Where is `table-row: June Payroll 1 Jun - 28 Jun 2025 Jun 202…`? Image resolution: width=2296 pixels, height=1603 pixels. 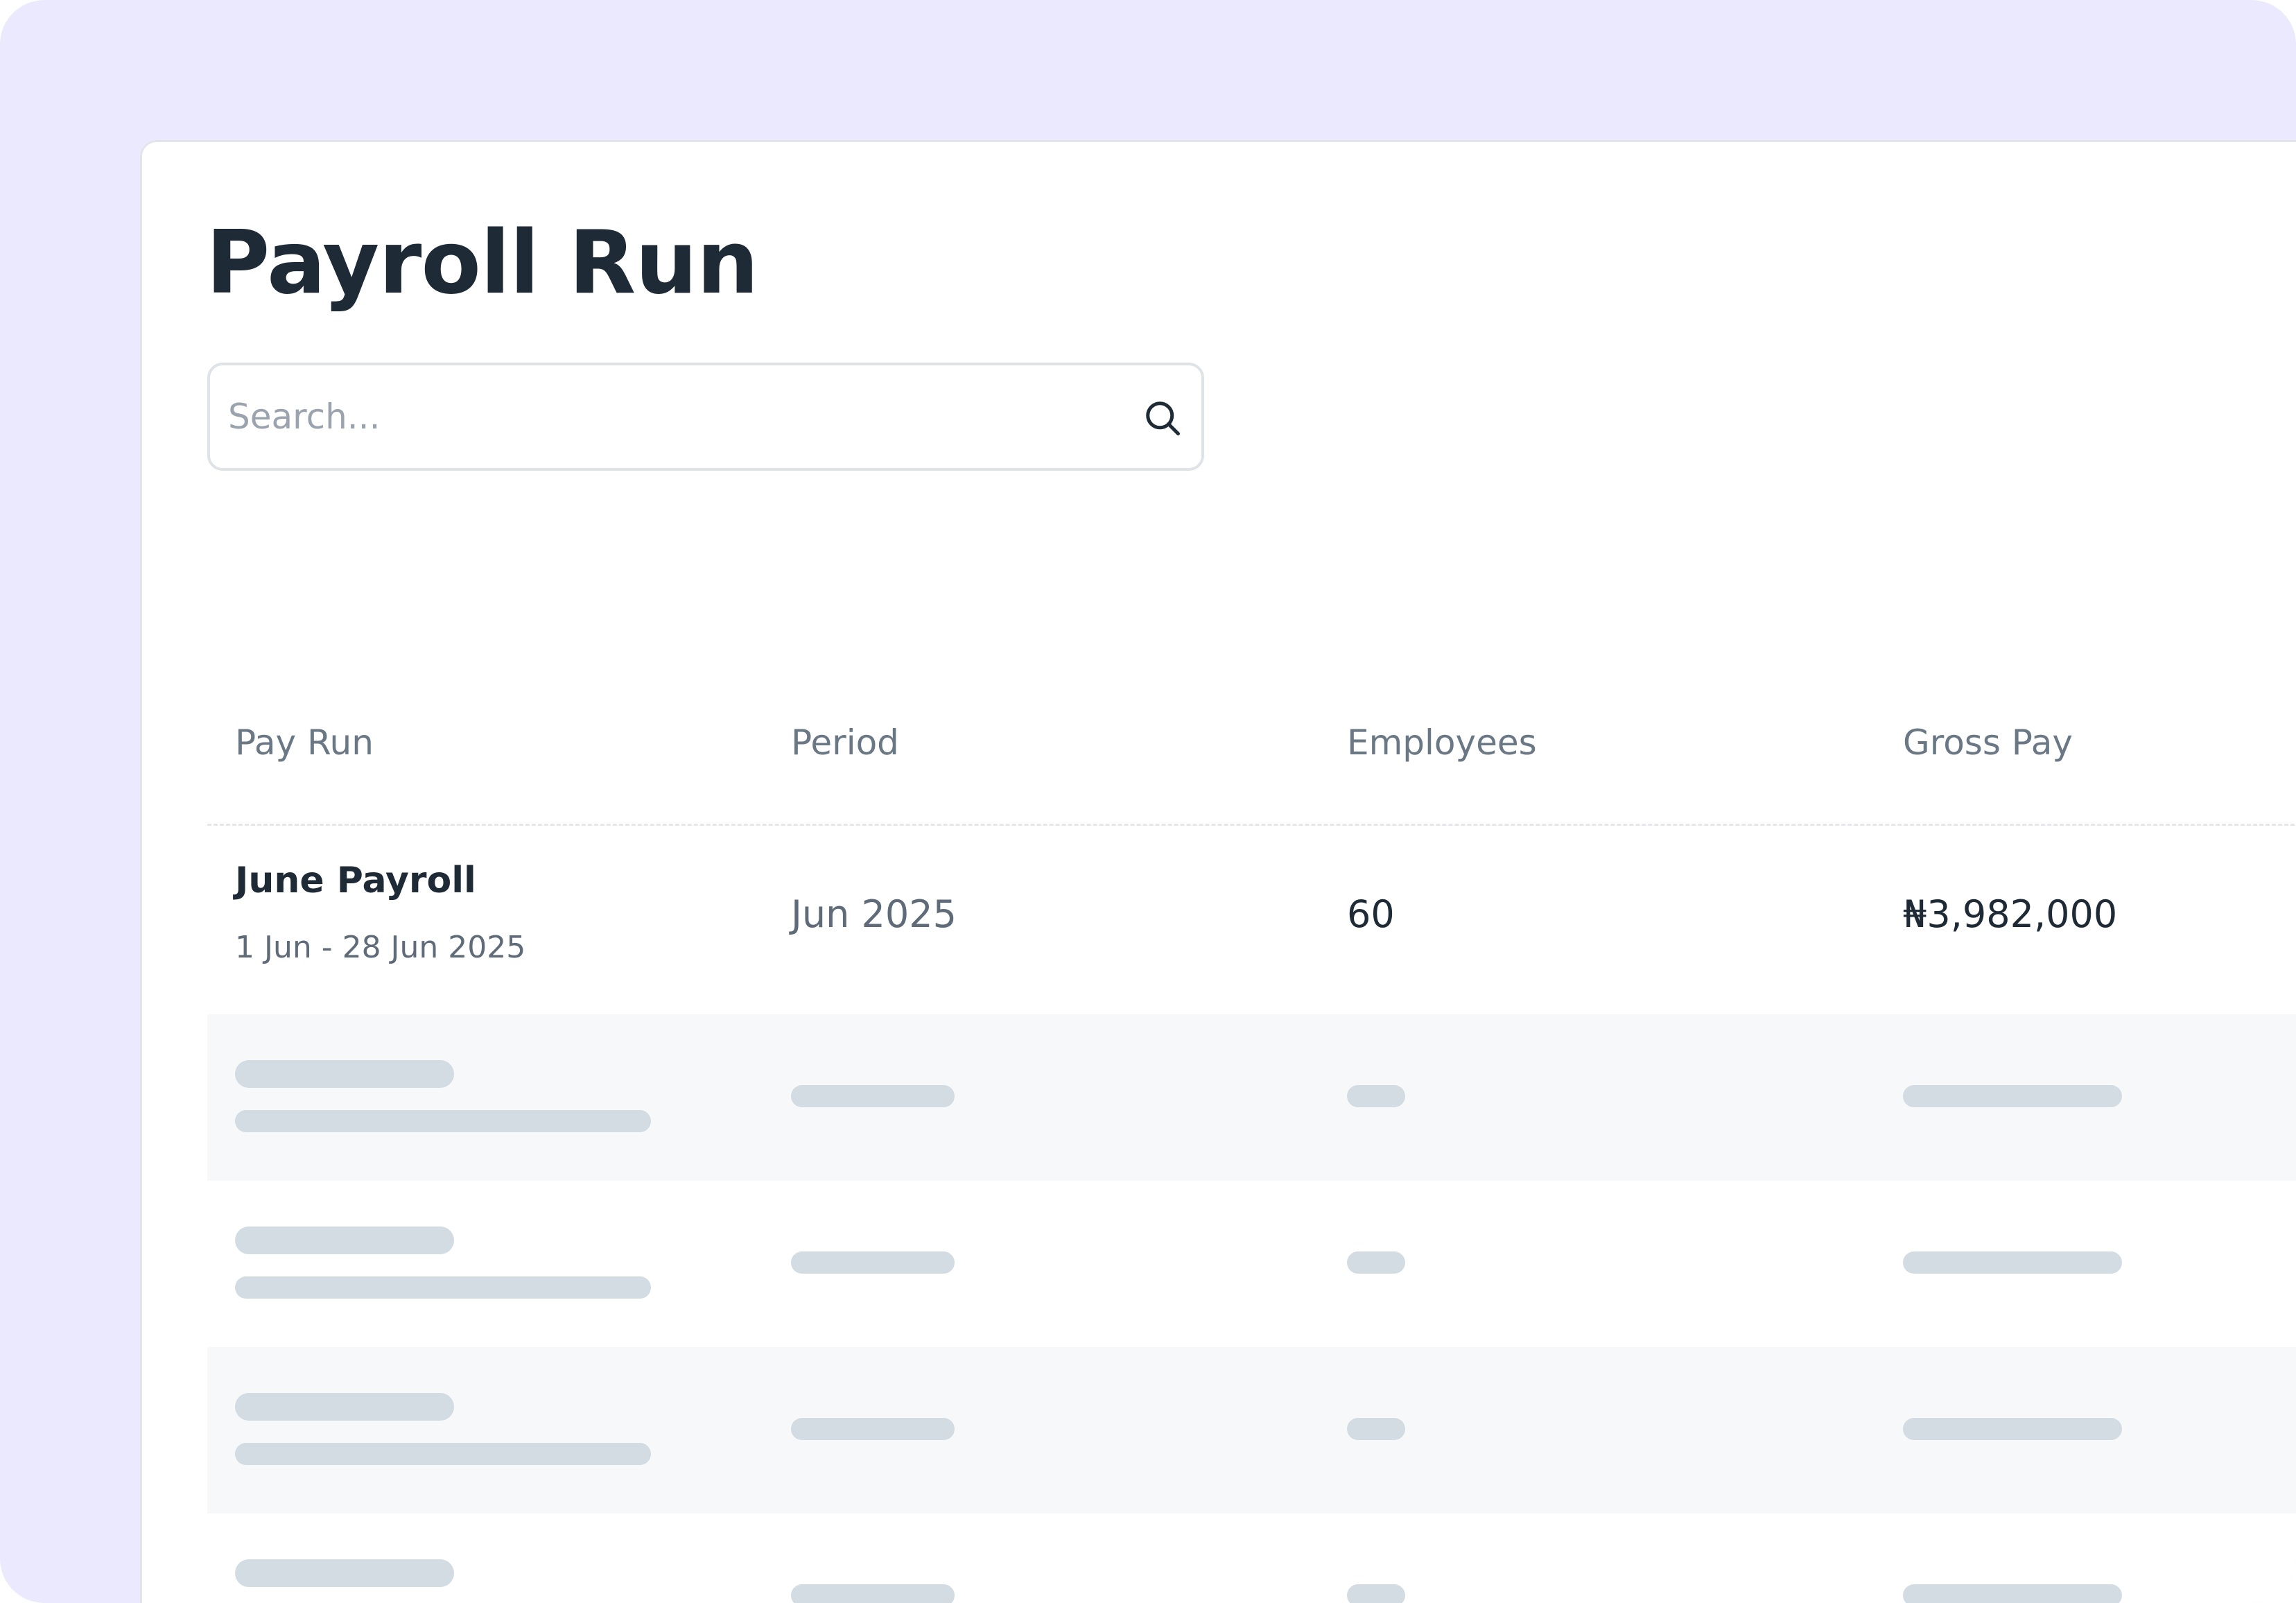 table-row: June Payroll 1 Jun - 28 Jun 2025 Jun 202… is located at coordinates (1251, 920).